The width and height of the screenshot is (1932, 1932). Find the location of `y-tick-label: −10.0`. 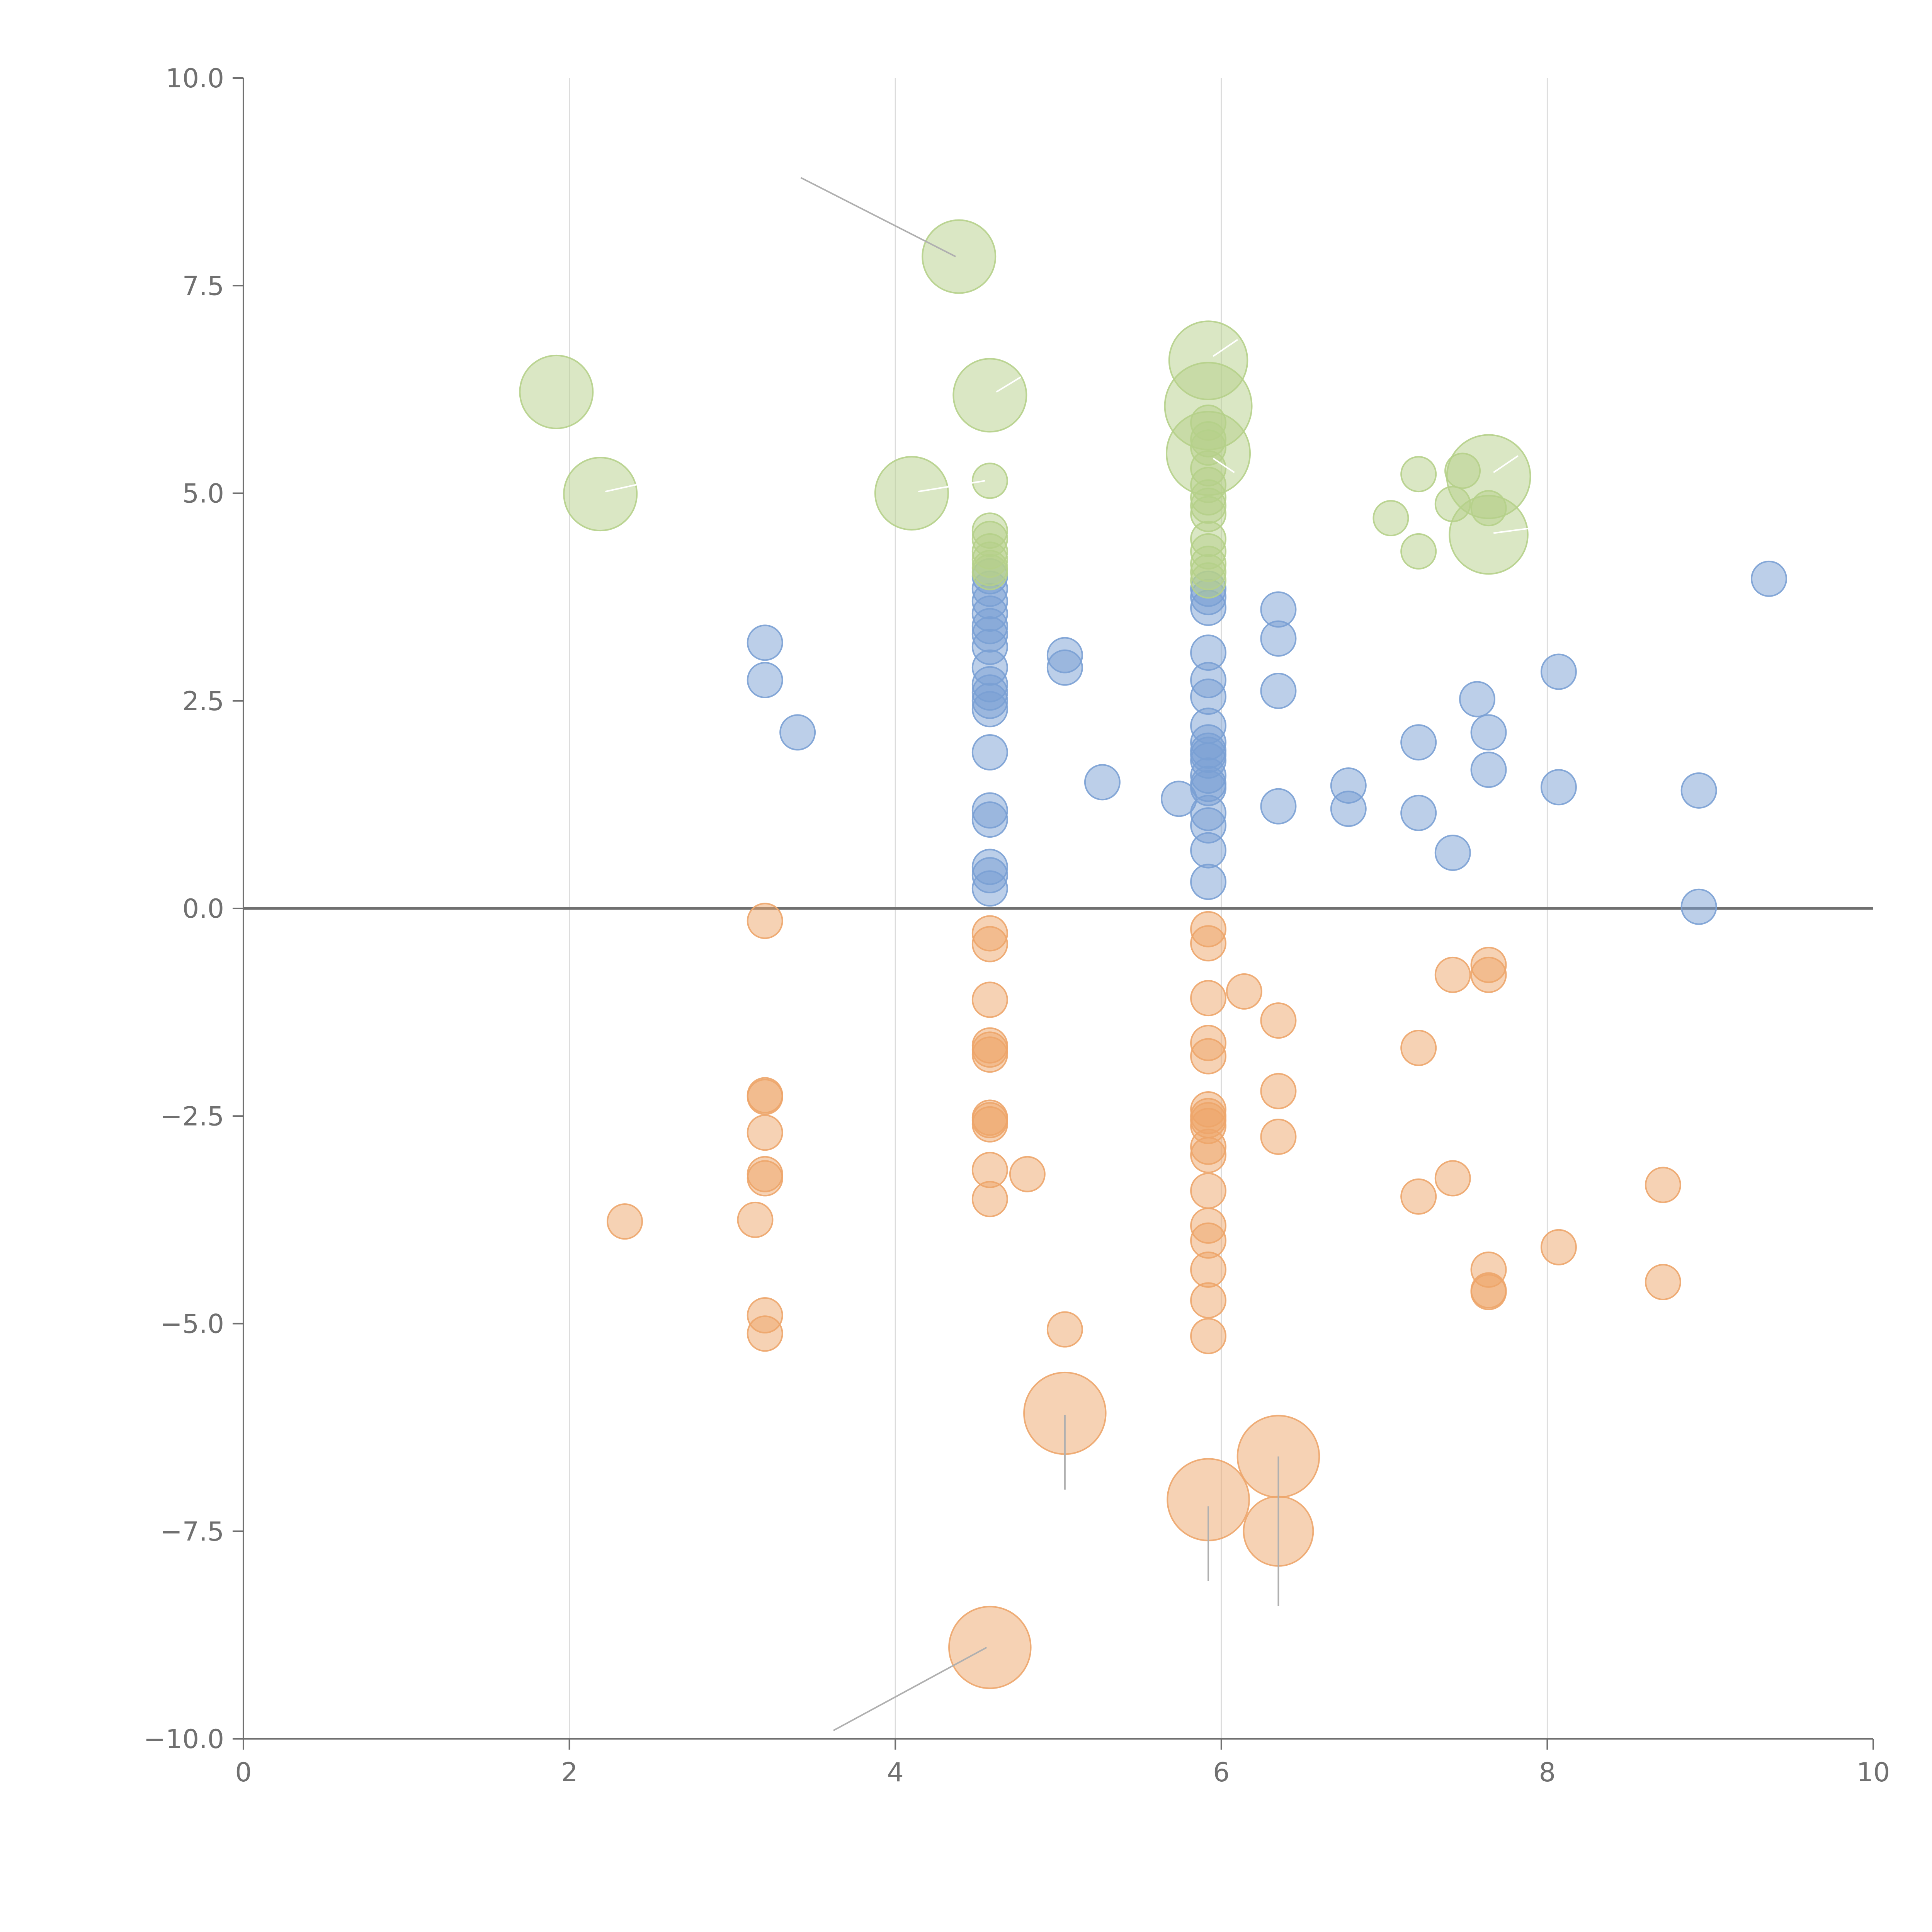

y-tick-label: −10.0 is located at coordinates (184, 1740).